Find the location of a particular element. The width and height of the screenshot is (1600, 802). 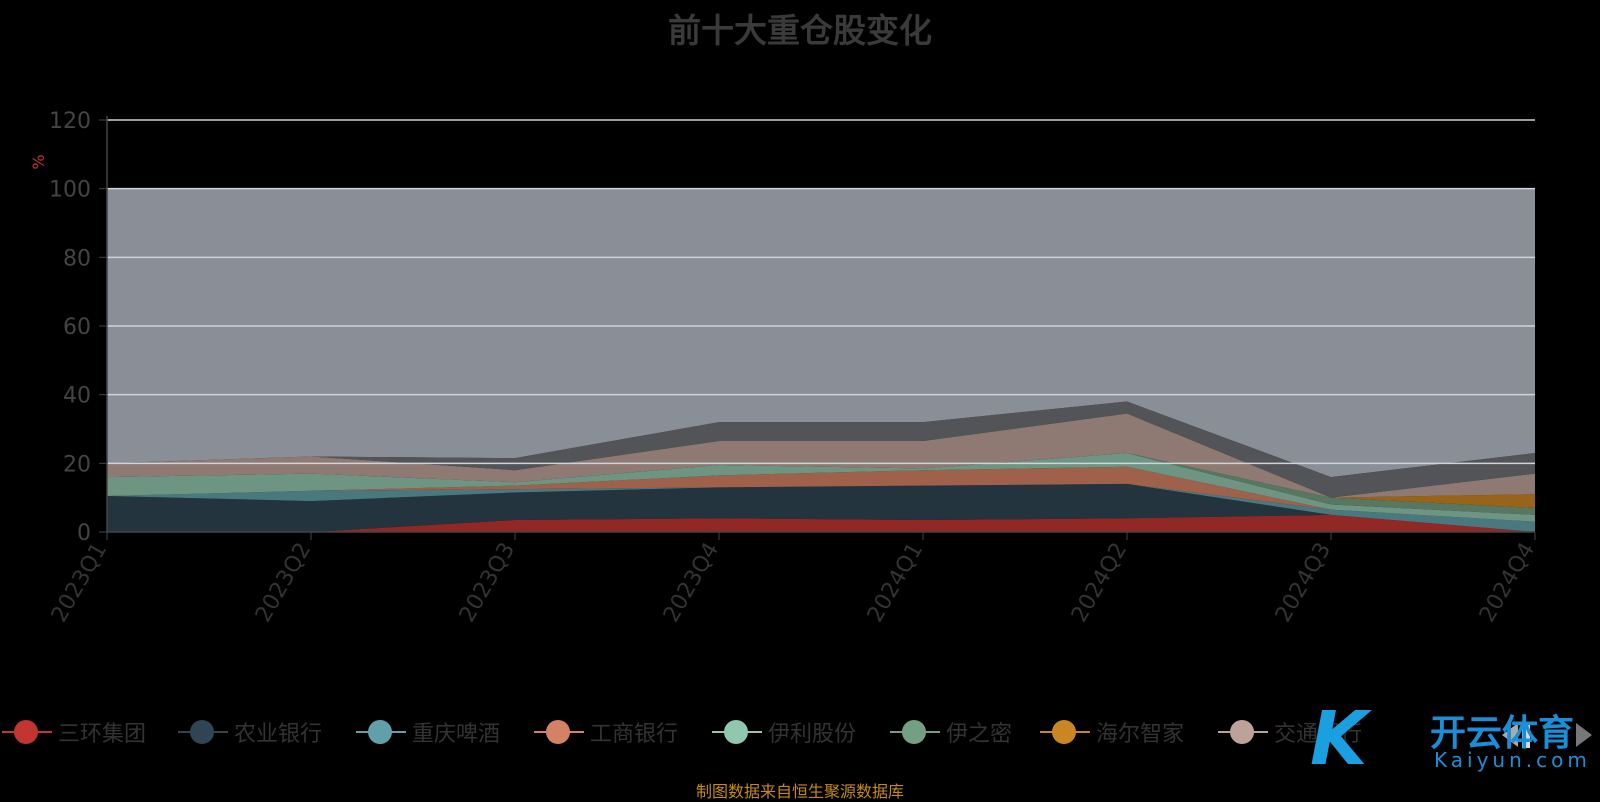

watermark-en-text: Kaiyun.com is located at coordinates (1512, 760).